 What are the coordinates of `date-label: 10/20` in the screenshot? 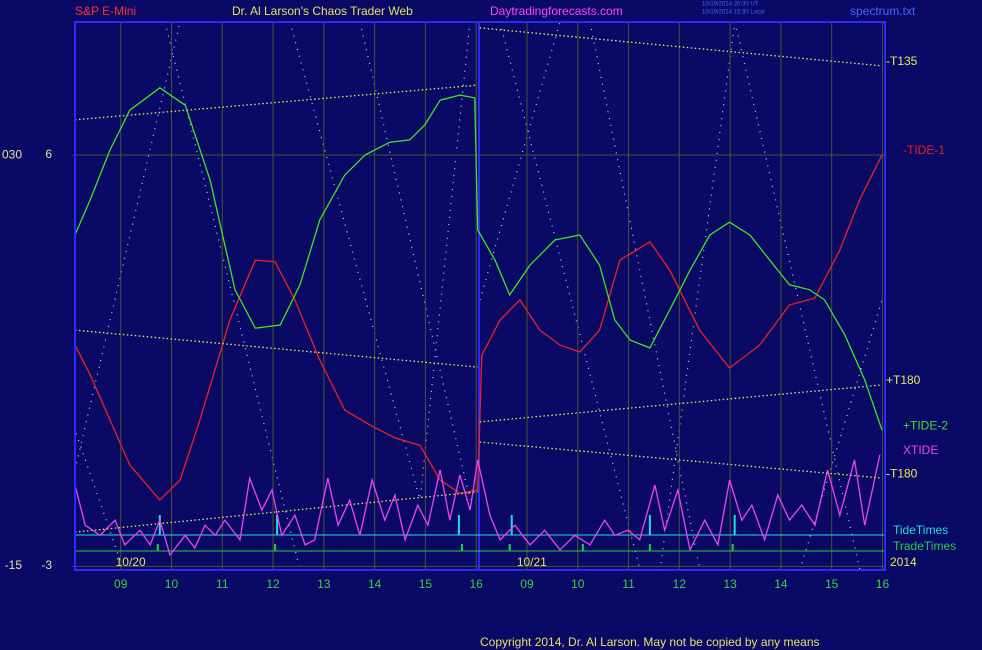 It's located at (131, 562).